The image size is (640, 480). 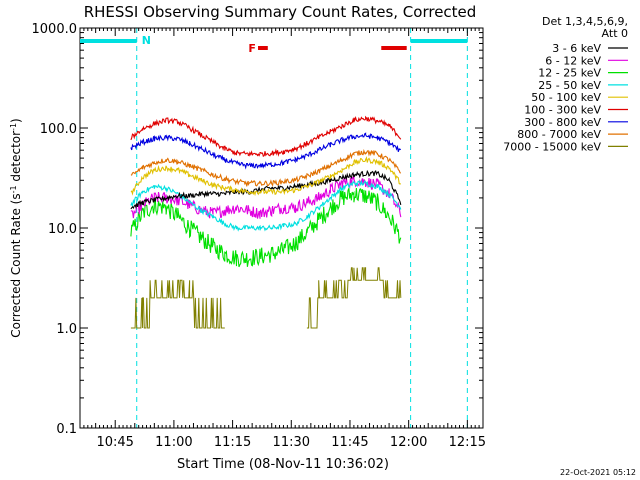 I want to click on legend-label-0: 3 - 6 keV, so click(x=576, y=48).